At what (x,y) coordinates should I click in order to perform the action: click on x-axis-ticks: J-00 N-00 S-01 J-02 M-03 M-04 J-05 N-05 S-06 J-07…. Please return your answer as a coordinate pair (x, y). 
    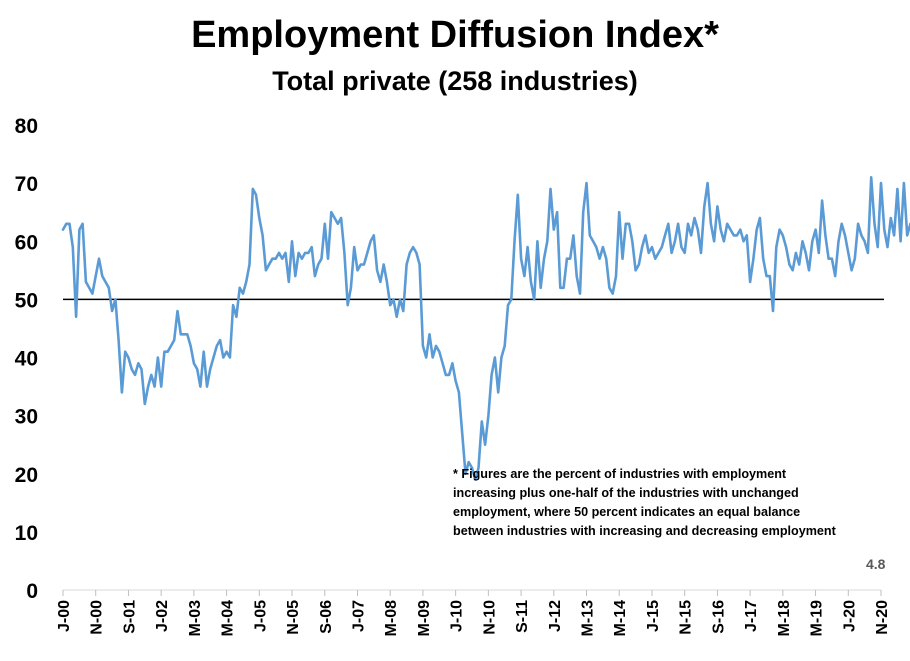
    Looking at the image, I should click on (473, 618).